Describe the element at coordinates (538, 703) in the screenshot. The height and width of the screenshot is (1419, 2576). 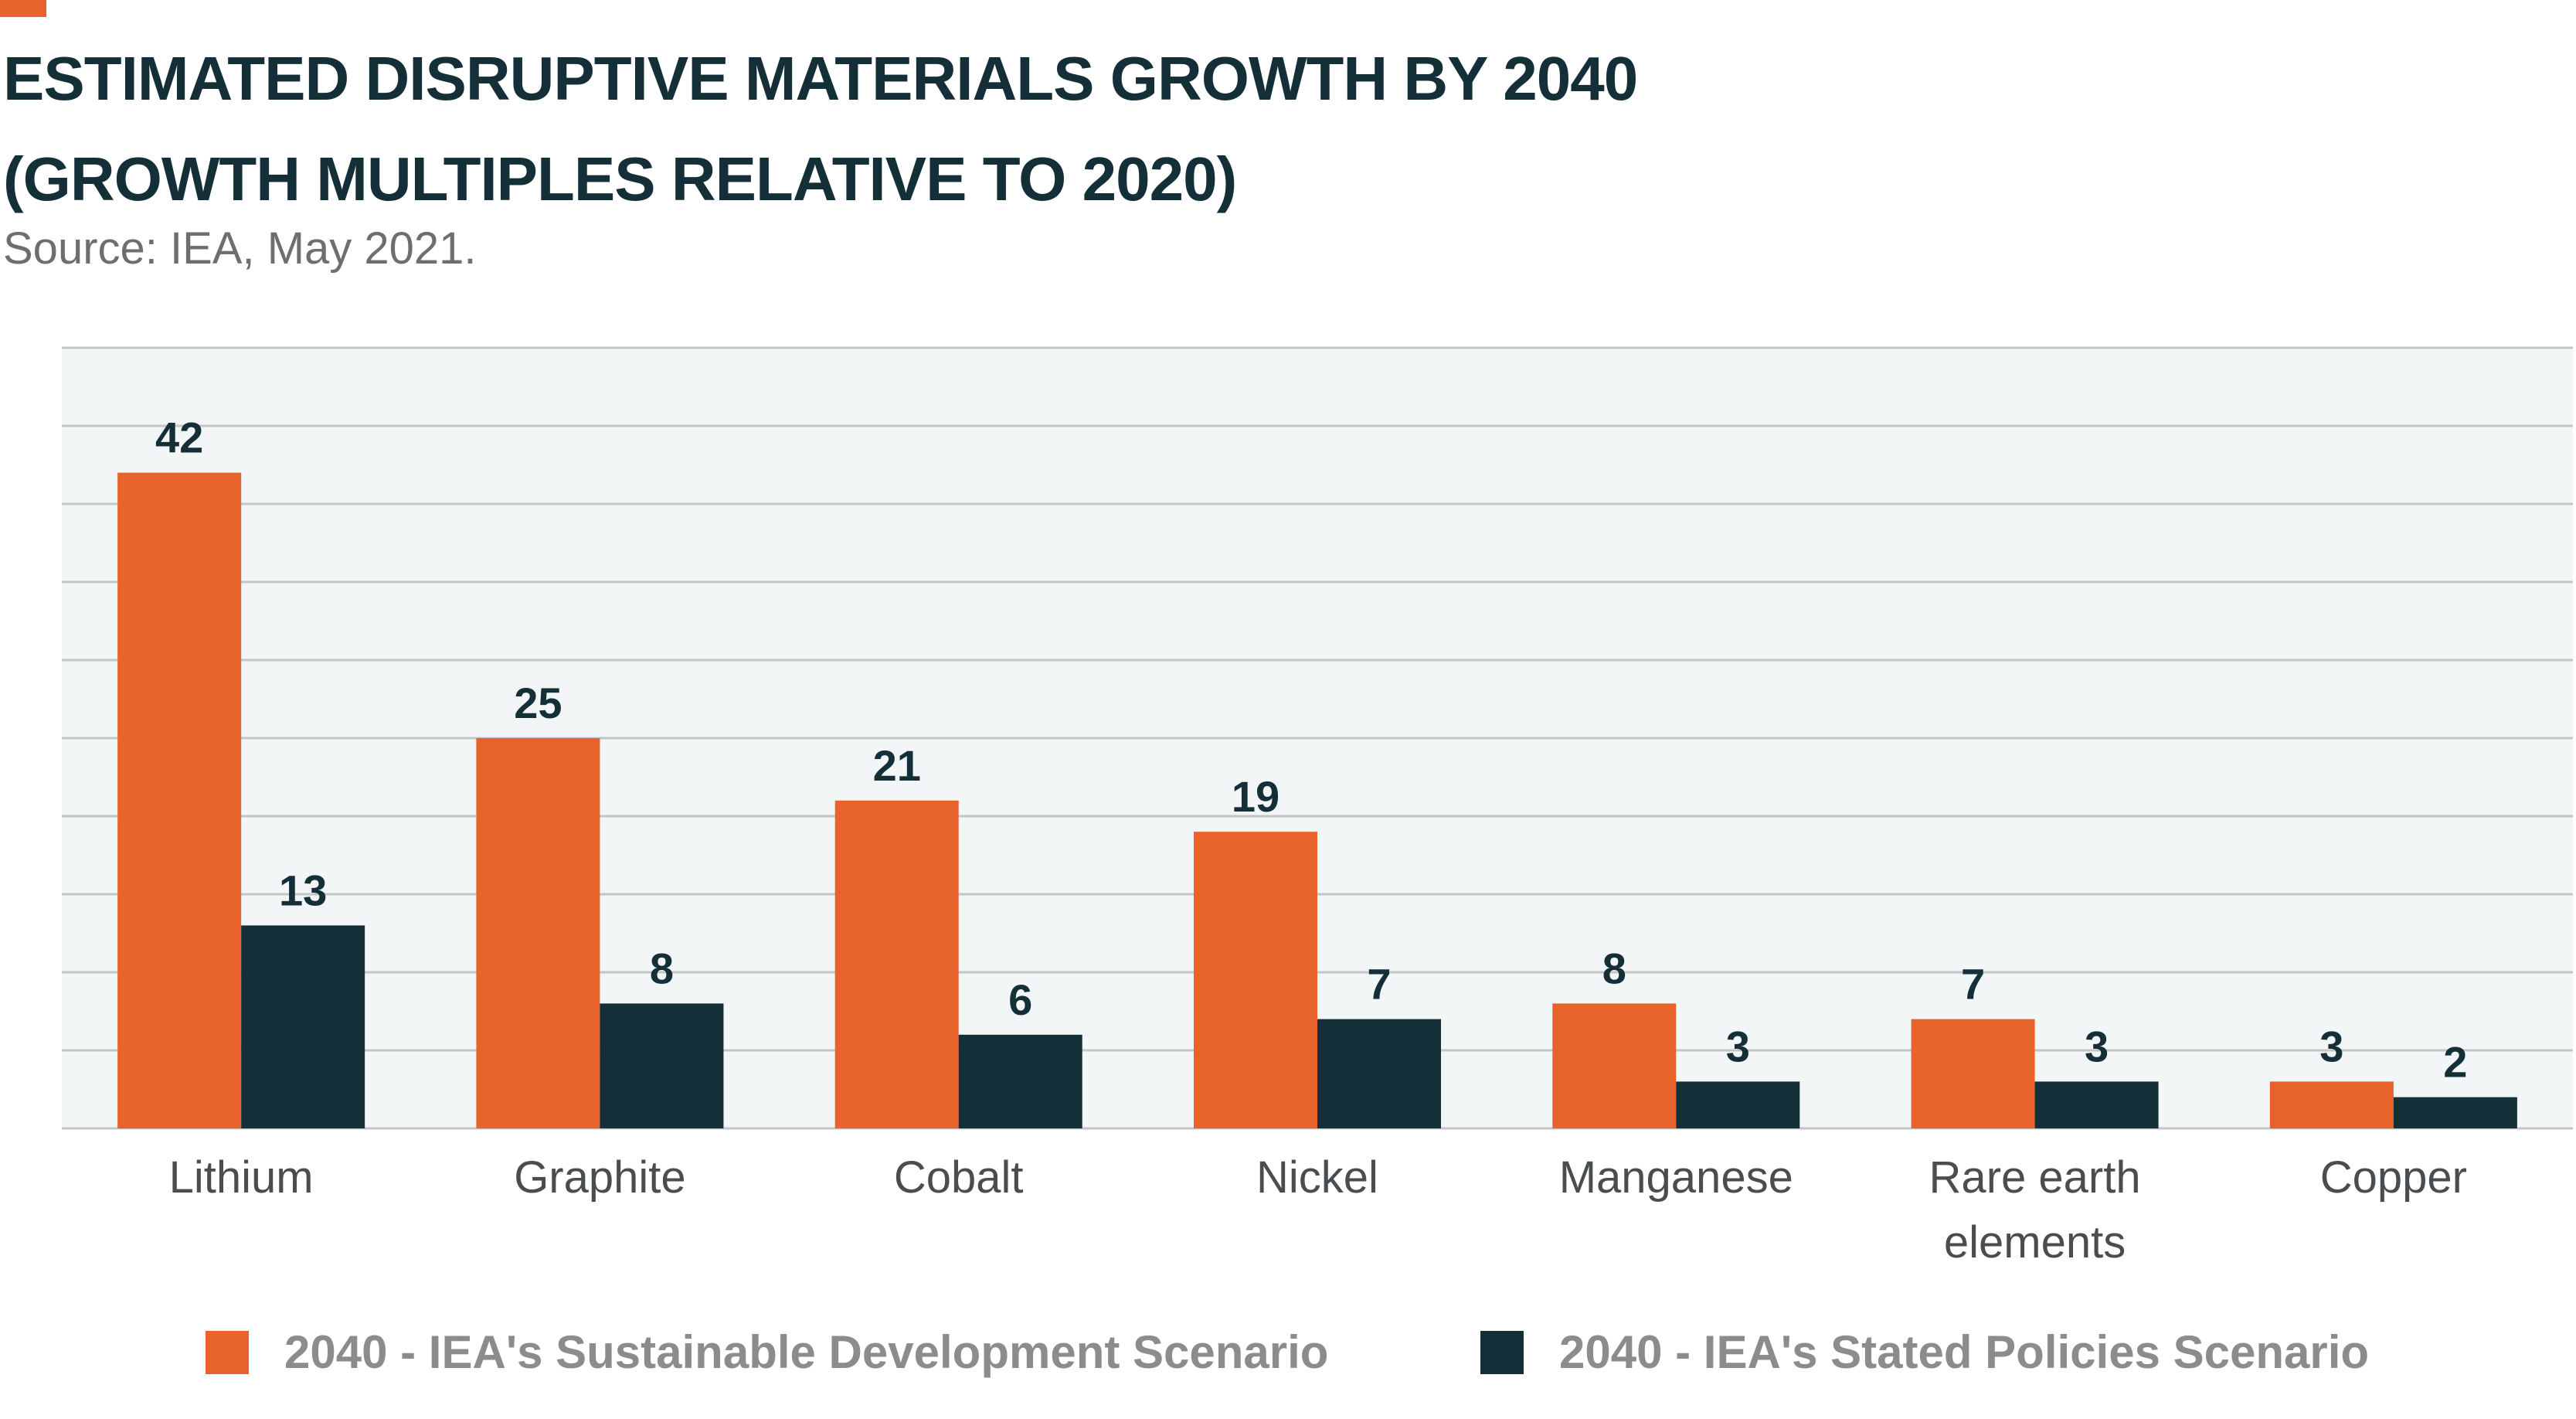
I see `data-label: 25` at that location.